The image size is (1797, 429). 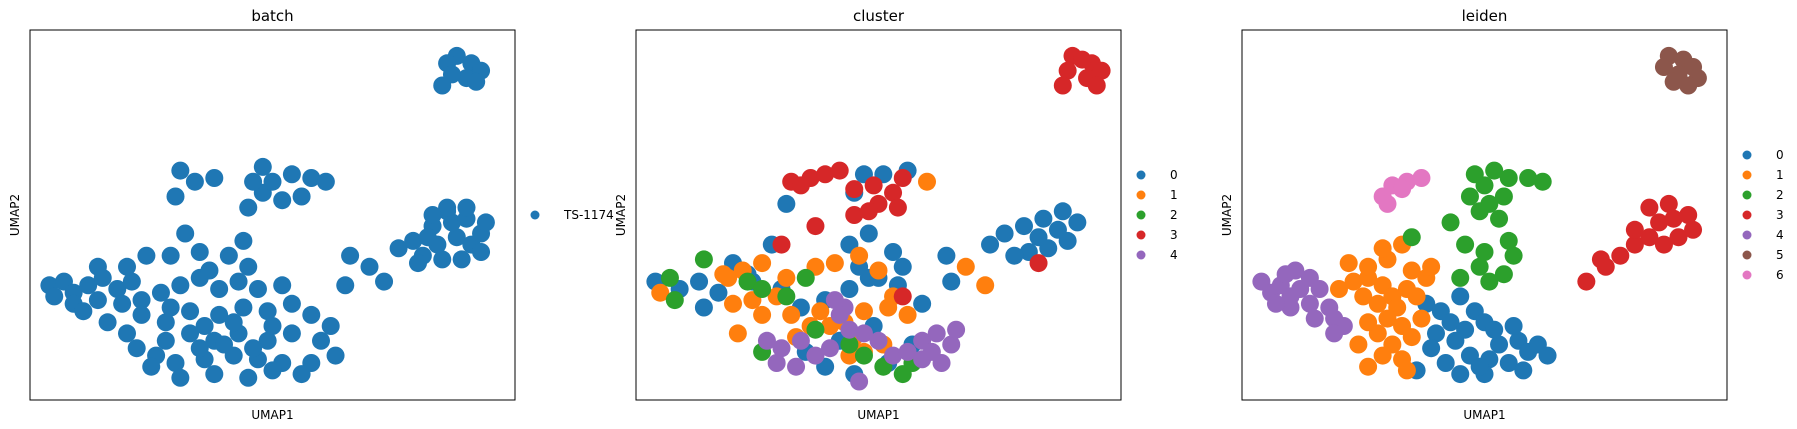 I want to click on chart-title: batch, so click(x=272, y=16).